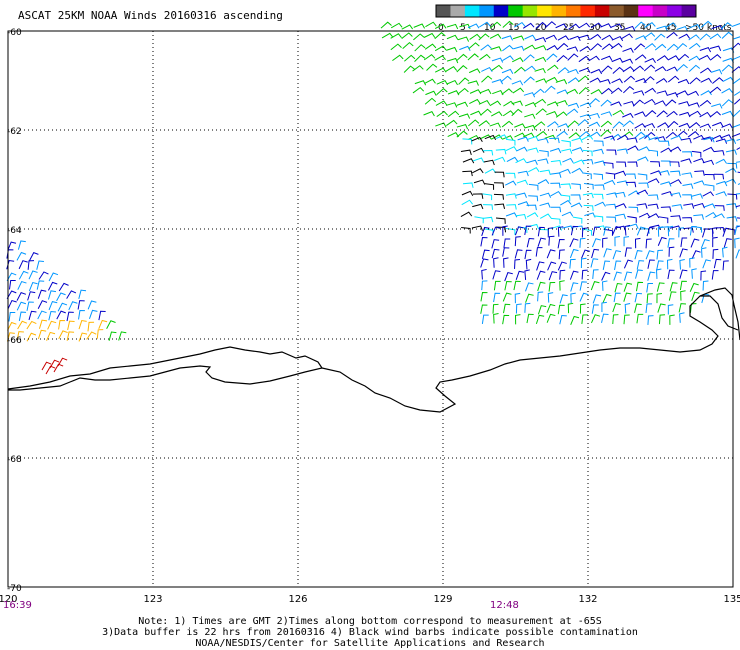 This screenshot has width=740, height=650. Describe the element at coordinates (14, 132) in the screenshot. I see `latitude-label: -62` at that location.